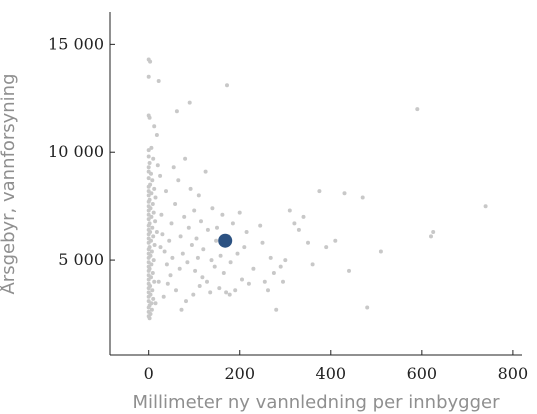 The width and height of the screenshot is (537, 414). I want to click on x-tick-label-2: 400, so click(331, 373).